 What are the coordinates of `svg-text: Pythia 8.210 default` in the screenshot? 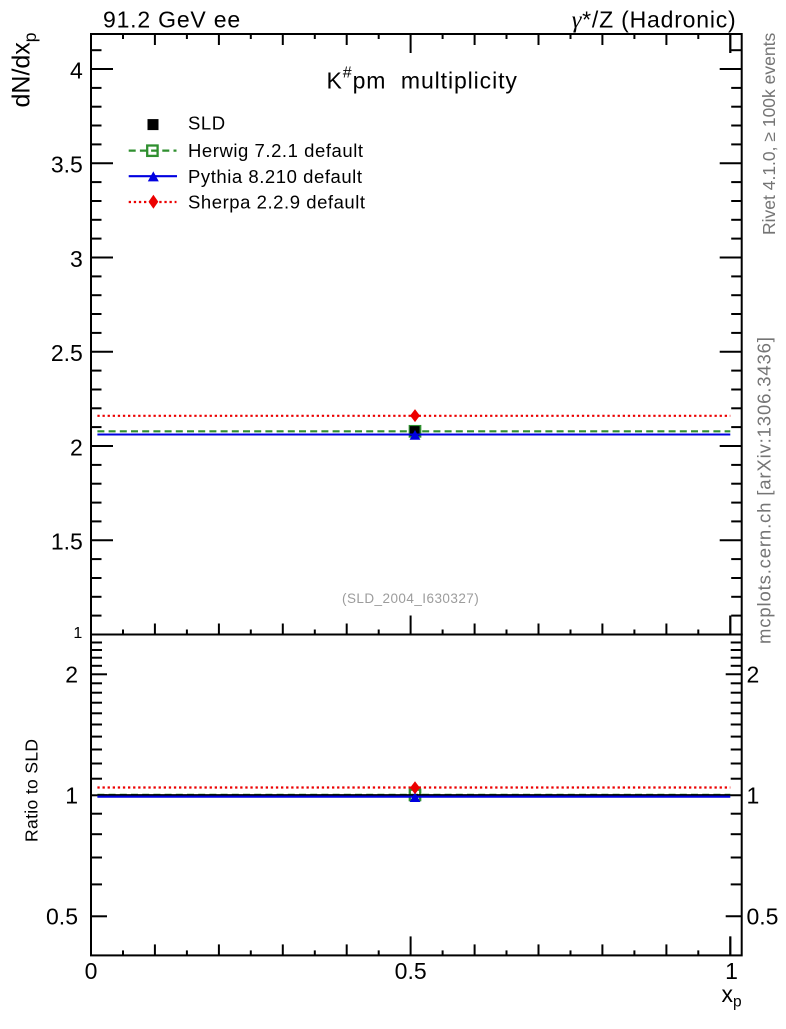 It's located at (275, 176).